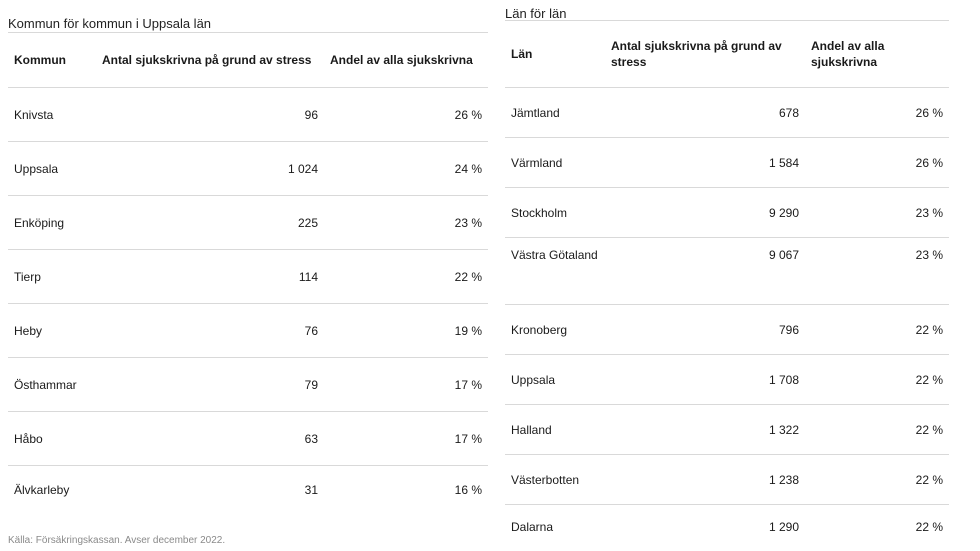  Describe the element at coordinates (536, 13) in the screenshot. I see `lan-table-caption: Län för län` at that location.